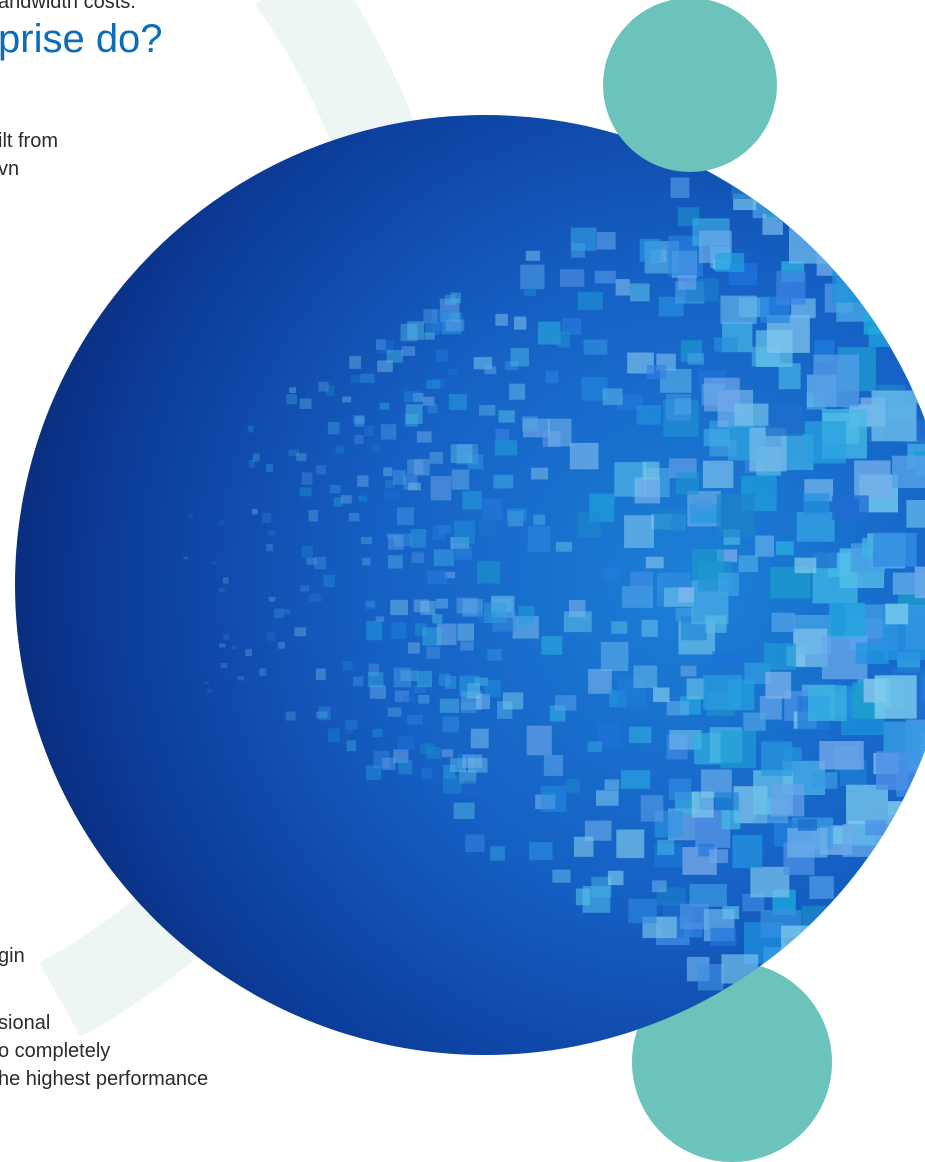 This screenshot has width=925, height=1162. Describe the element at coordinates (29, 141) in the screenshot. I see `body-line: ilt from` at that location.